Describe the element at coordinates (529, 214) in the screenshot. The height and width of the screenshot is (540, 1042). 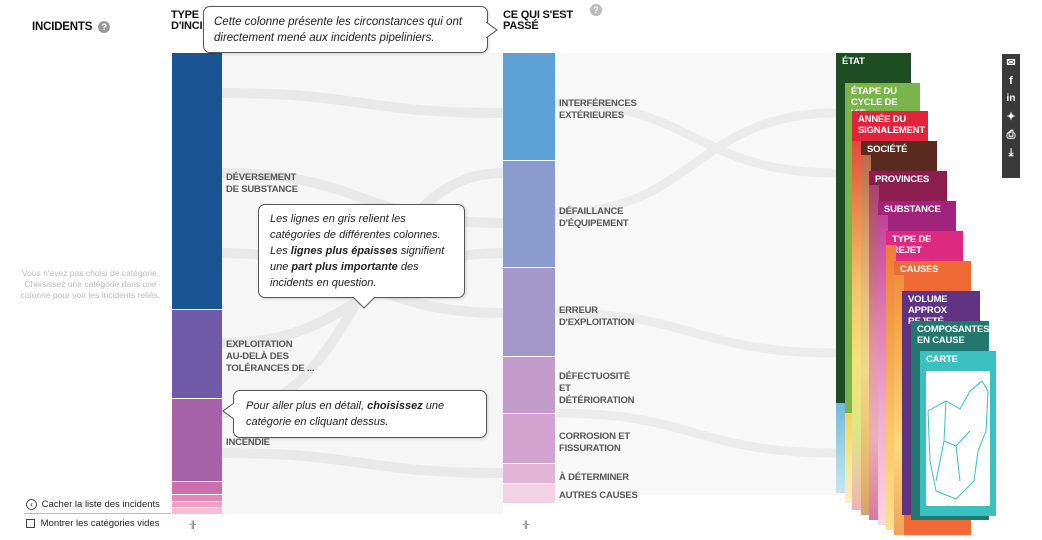
I see `what-bar-defaillance` at that location.